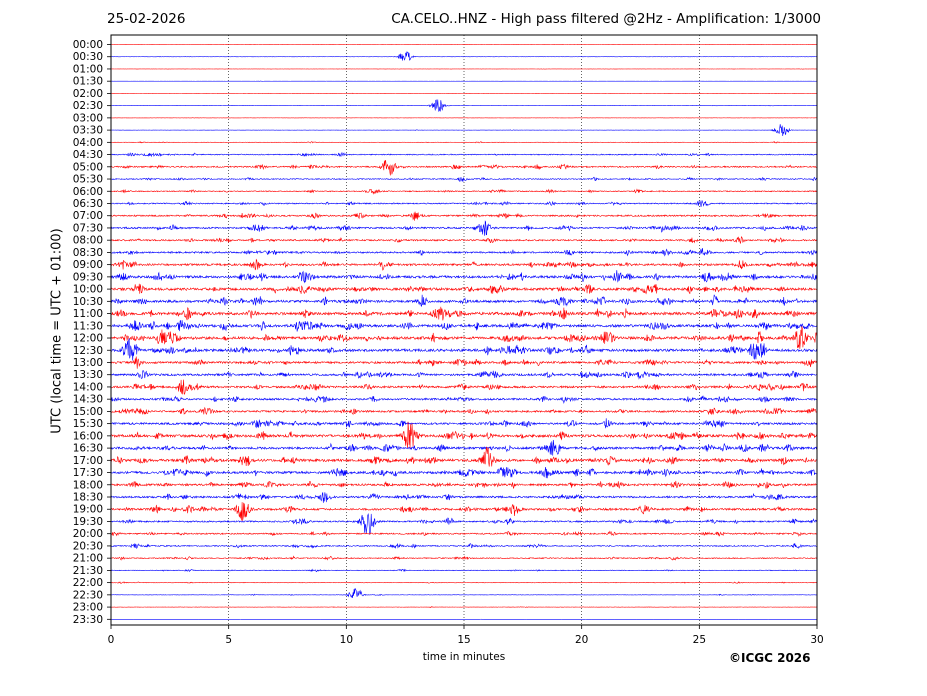 This screenshot has height=696, width=927. What do you see at coordinates (88, 192) in the screenshot?
I see `y-tick-label: 06:00` at bounding box center [88, 192].